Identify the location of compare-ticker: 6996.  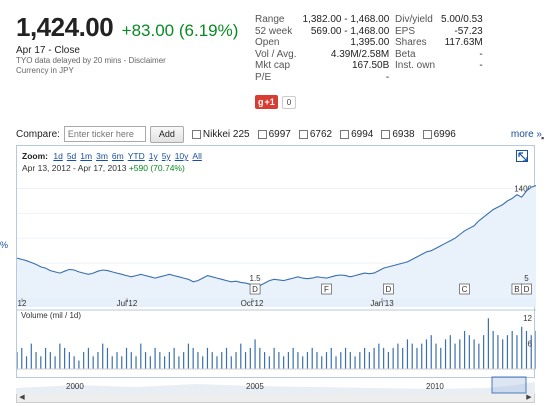
(439, 134).